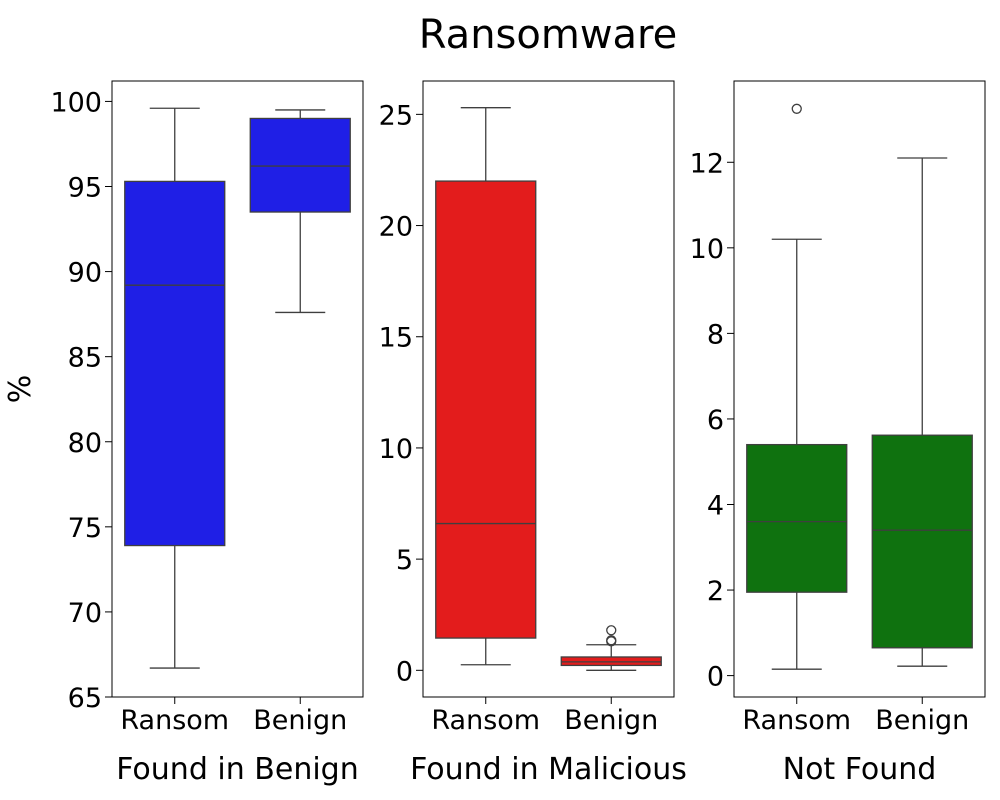  What do you see at coordinates (396, 338) in the screenshot?
I see `y-tick-label: 15` at bounding box center [396, 338].